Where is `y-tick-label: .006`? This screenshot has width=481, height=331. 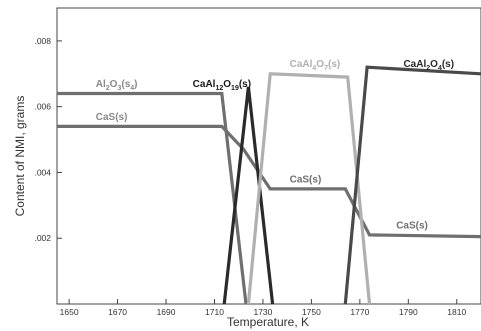 y-tick-label: .006 is located at coordinates (42, 107).